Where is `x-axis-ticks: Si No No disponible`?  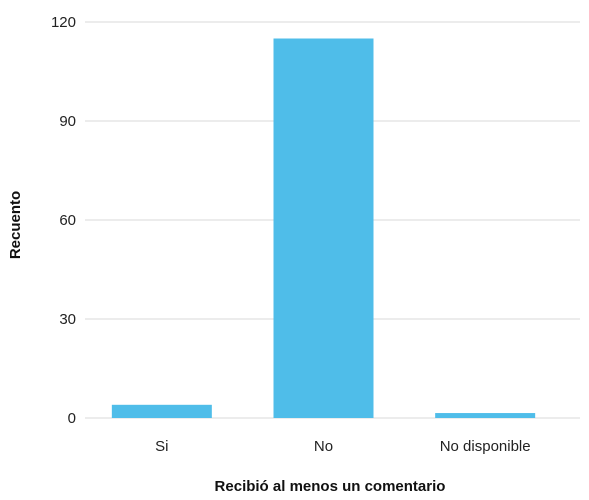
x-axis-ticks: Si No No disponible is located at coordinates (342, 446).